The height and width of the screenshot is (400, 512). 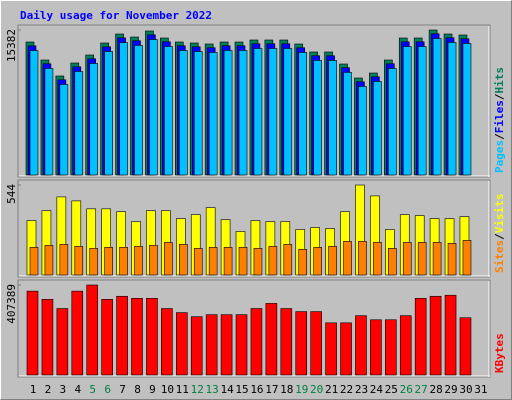 I want to click on x-tick-label: 6, so click(x=107, y=389).